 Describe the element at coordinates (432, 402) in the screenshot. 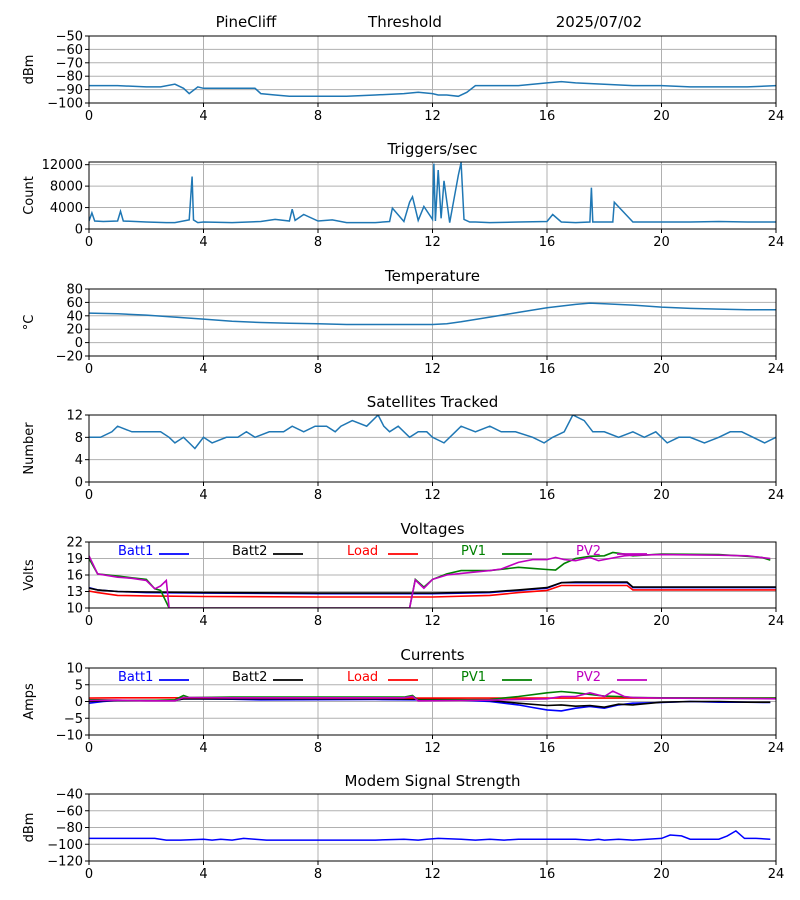

I see `panel-title: Satellites Tracked` at that location.